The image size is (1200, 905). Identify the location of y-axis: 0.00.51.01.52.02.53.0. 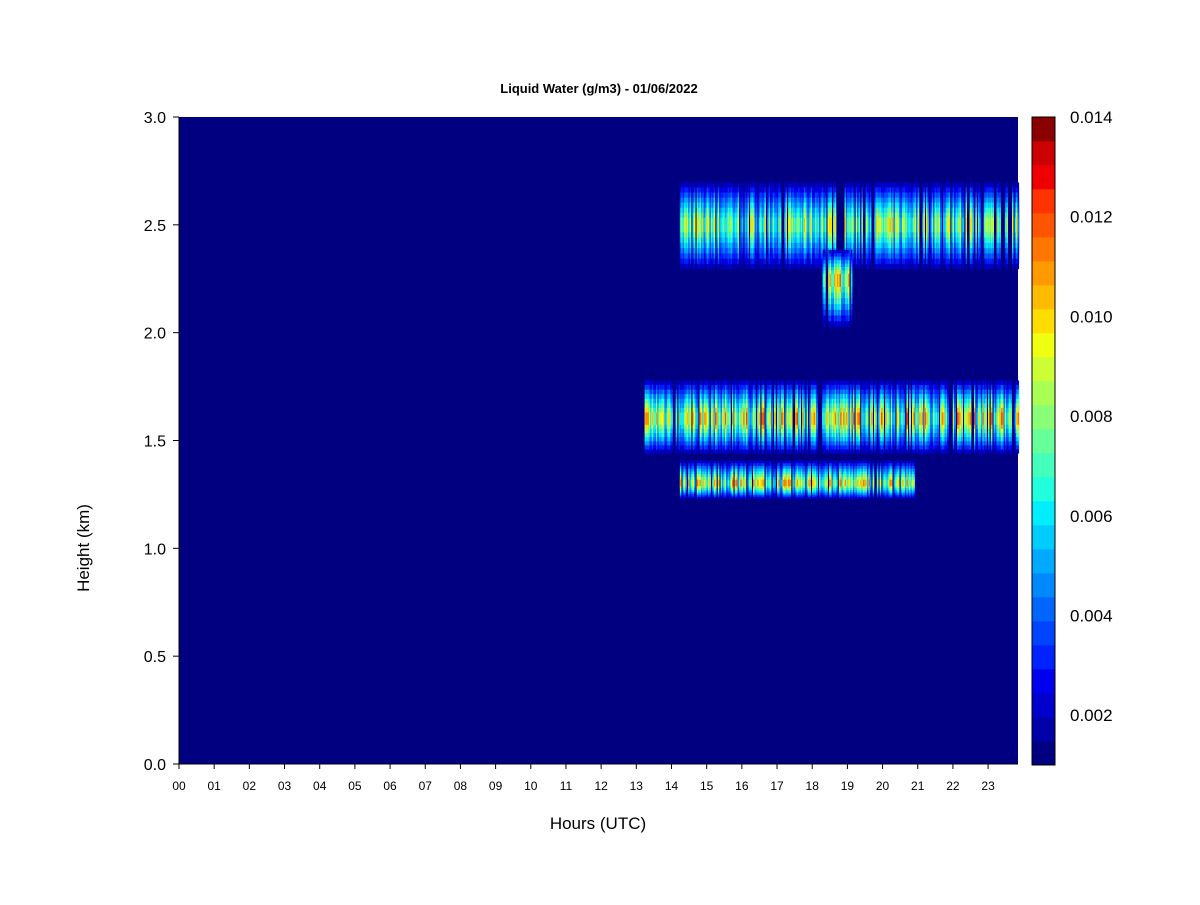
(162, 442).